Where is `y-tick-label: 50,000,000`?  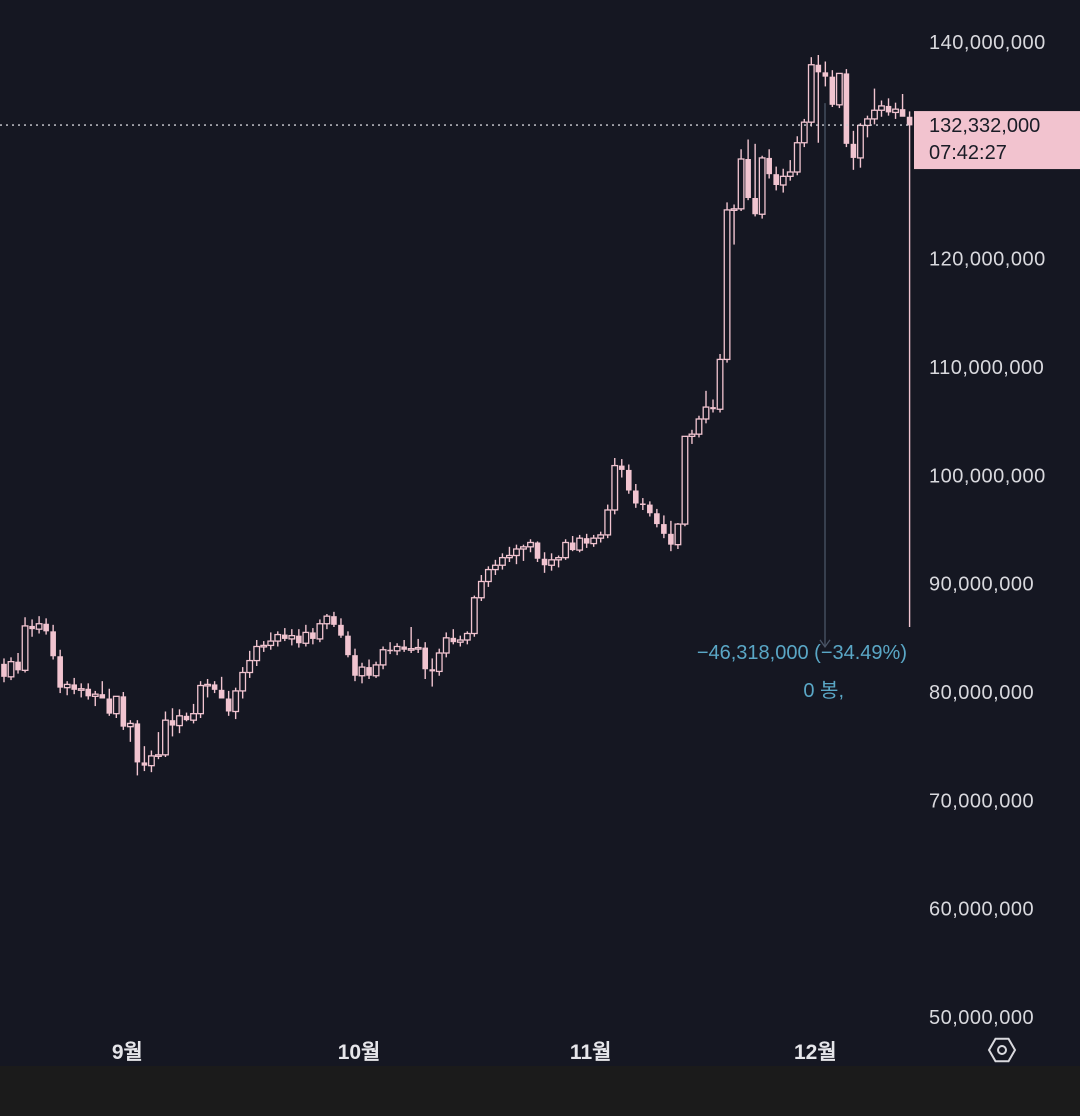
y-tick-label: 50,000,000 is located at coordinates (981, 1018).